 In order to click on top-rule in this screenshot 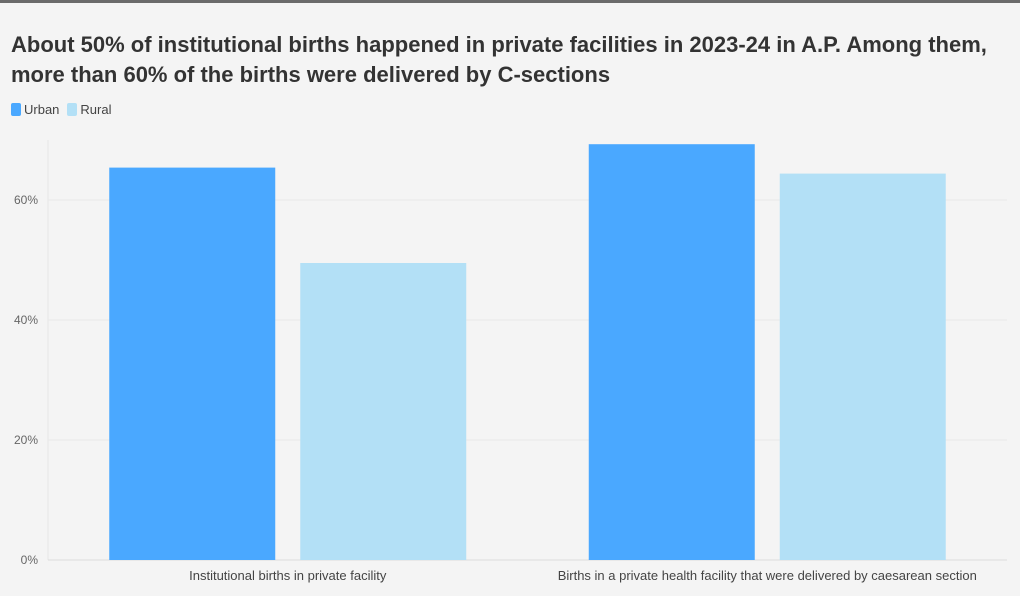, I will do `click(510, 1)`.